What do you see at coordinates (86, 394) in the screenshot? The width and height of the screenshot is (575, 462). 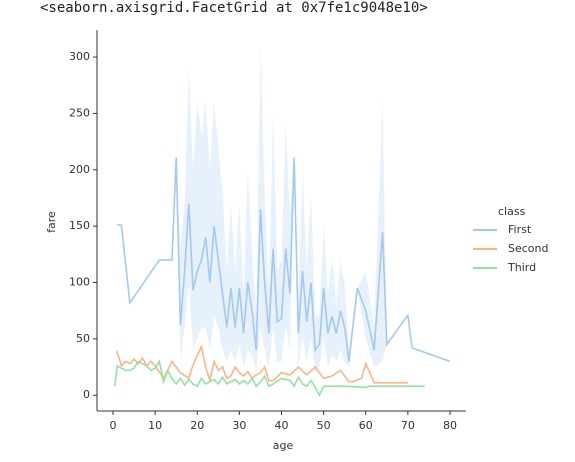 I see `y-tick-label: 0` at bounding box center [86, 394].